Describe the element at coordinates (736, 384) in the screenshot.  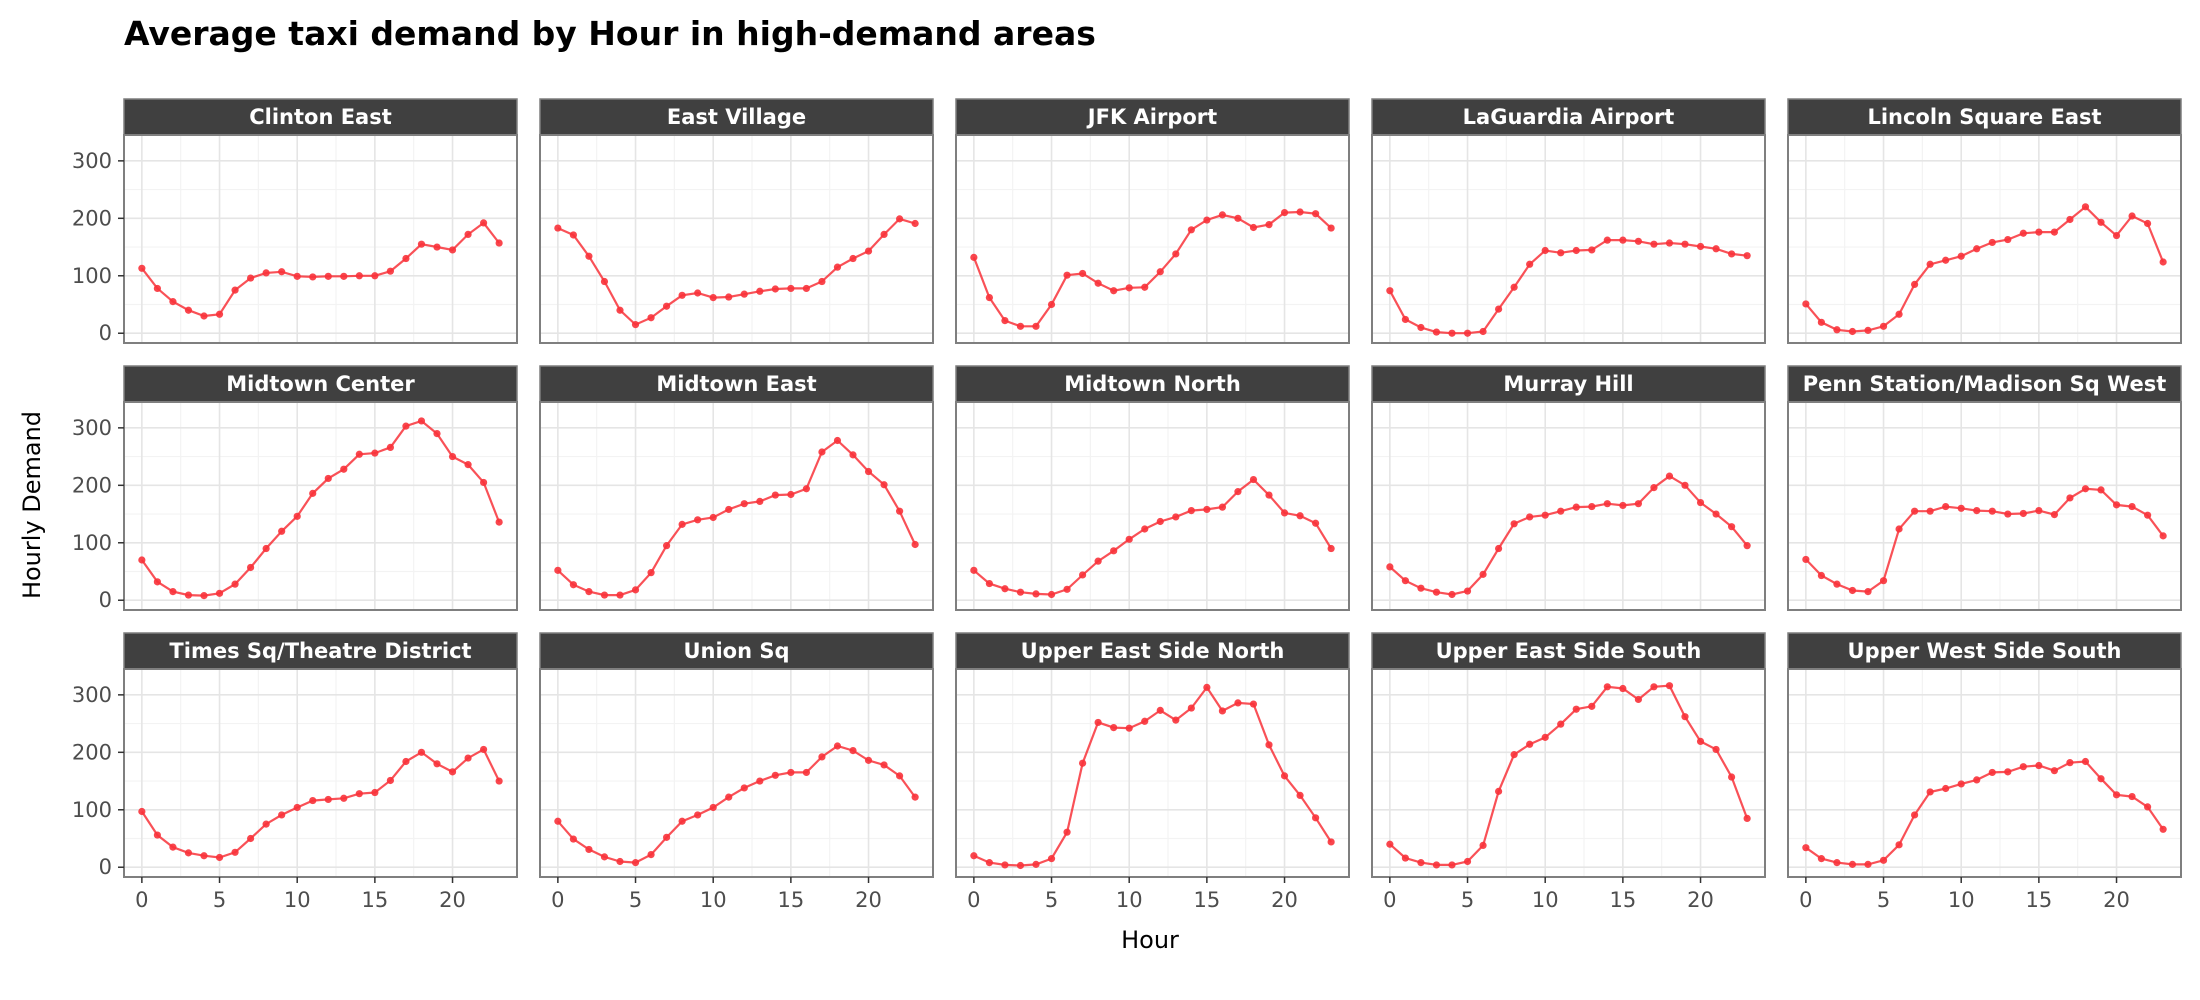
I see `facet-strip-label: Midtown East` at that location.